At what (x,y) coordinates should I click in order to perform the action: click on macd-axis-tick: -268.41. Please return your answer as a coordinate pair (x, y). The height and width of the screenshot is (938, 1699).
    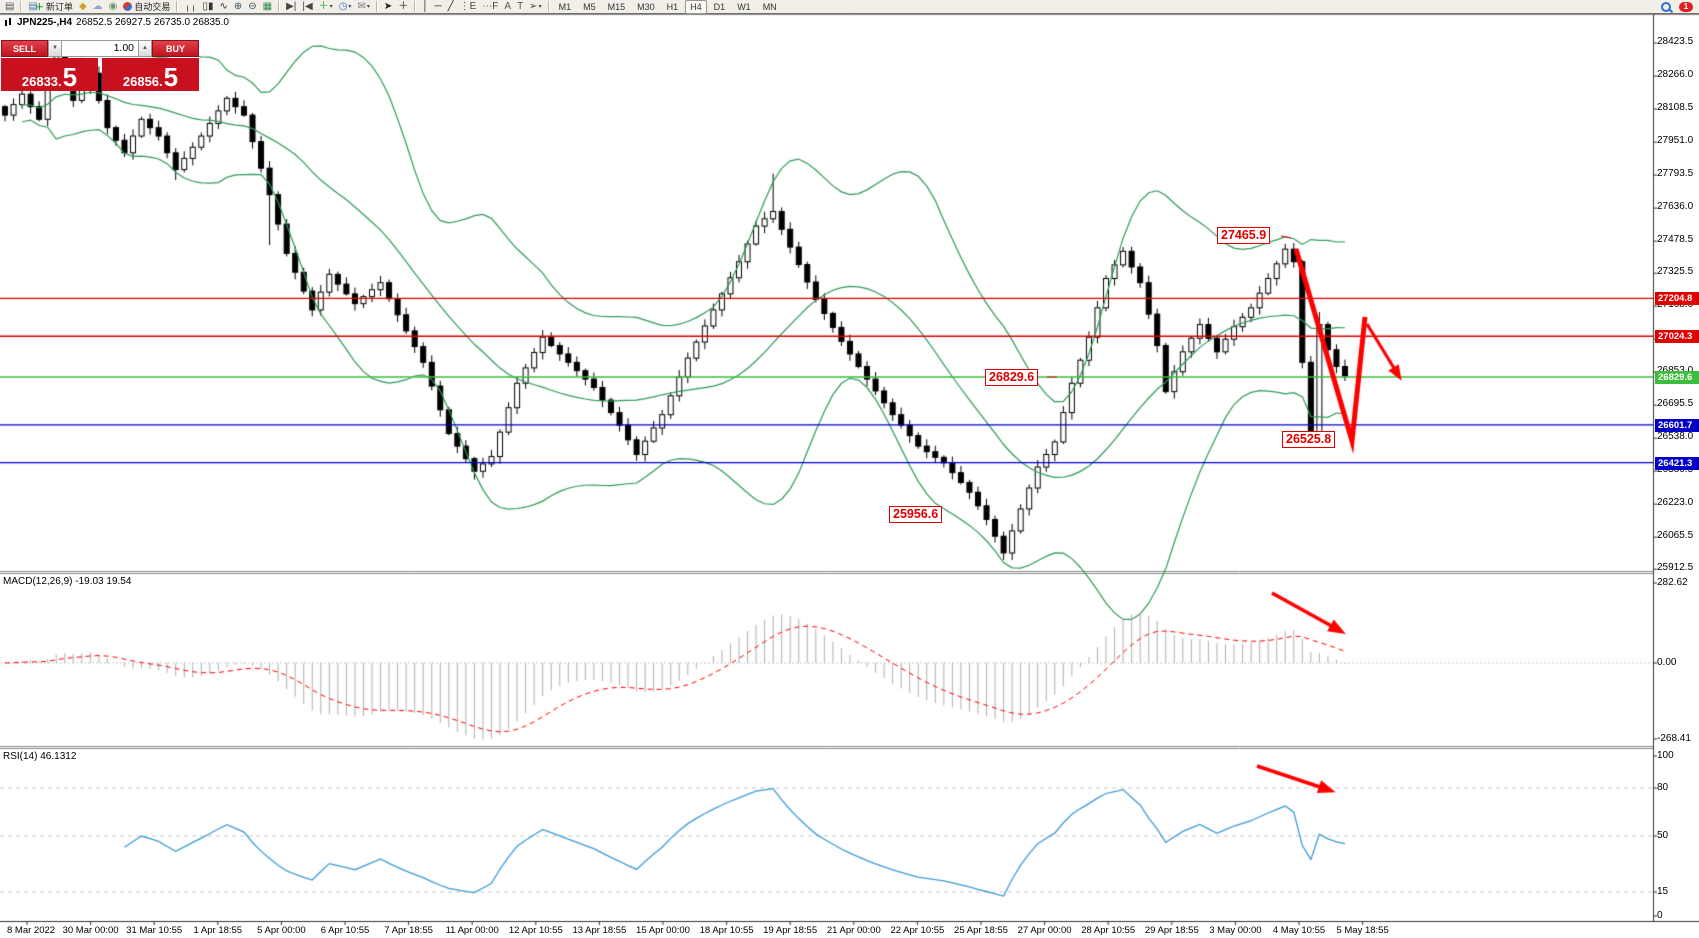
    Looking at the image, I should click on (1674, 738).